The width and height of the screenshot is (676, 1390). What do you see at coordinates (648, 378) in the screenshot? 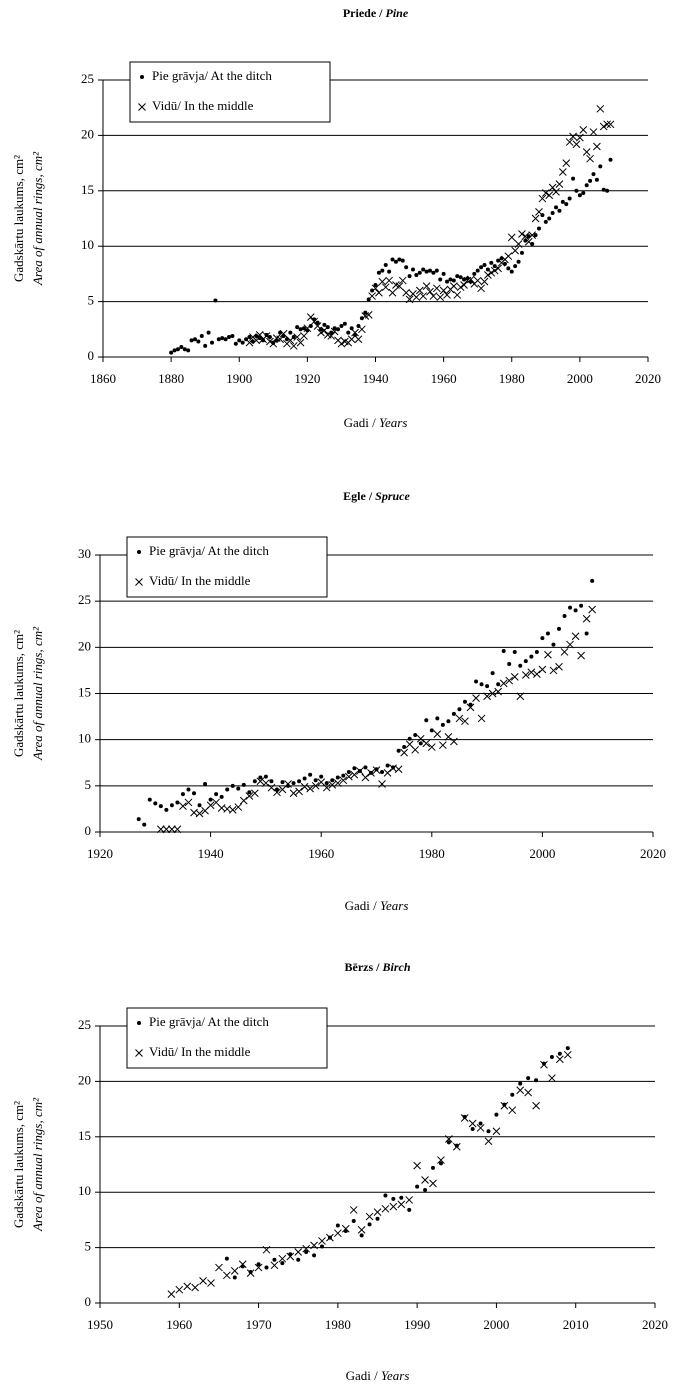
I see `x-tick-label: 2020` at bounding box center [648, 378].